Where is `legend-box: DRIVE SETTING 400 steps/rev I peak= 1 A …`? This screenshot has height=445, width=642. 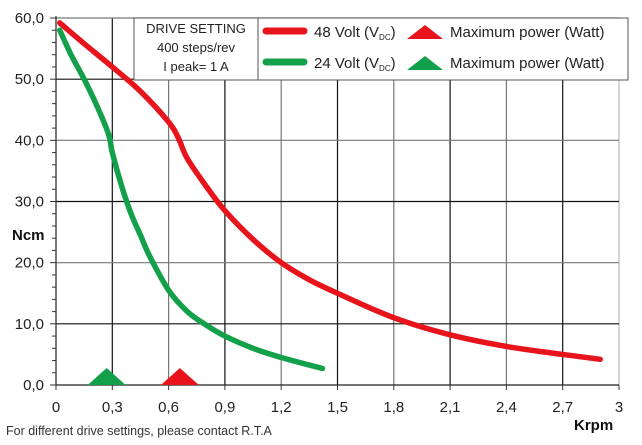
legend-box: DRIVE SETTING 400 steps/rev I peak= 1 A … is located at coordinates (381, 49).